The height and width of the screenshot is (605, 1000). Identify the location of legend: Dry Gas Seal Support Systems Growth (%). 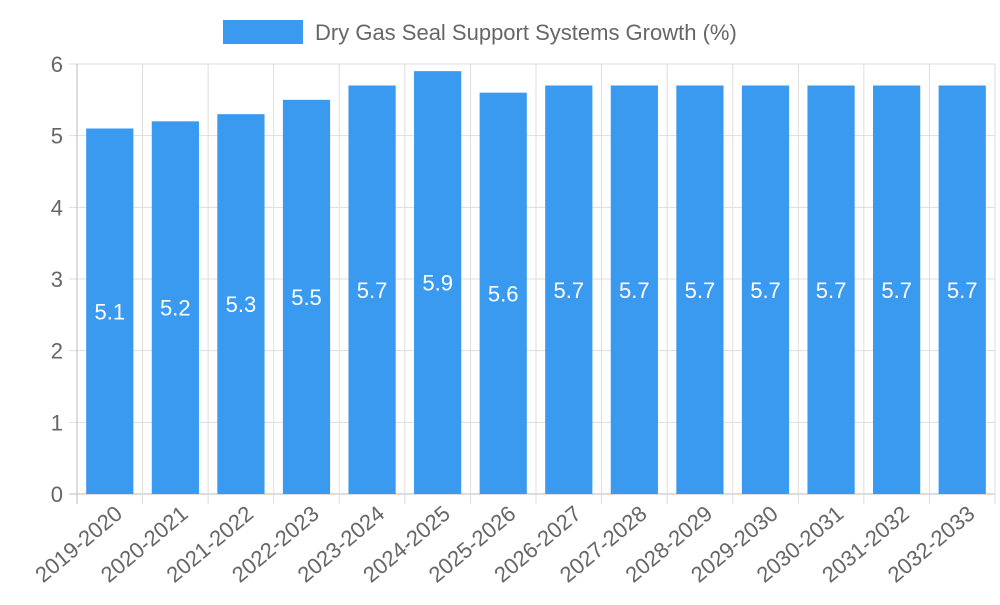
(480, 32).